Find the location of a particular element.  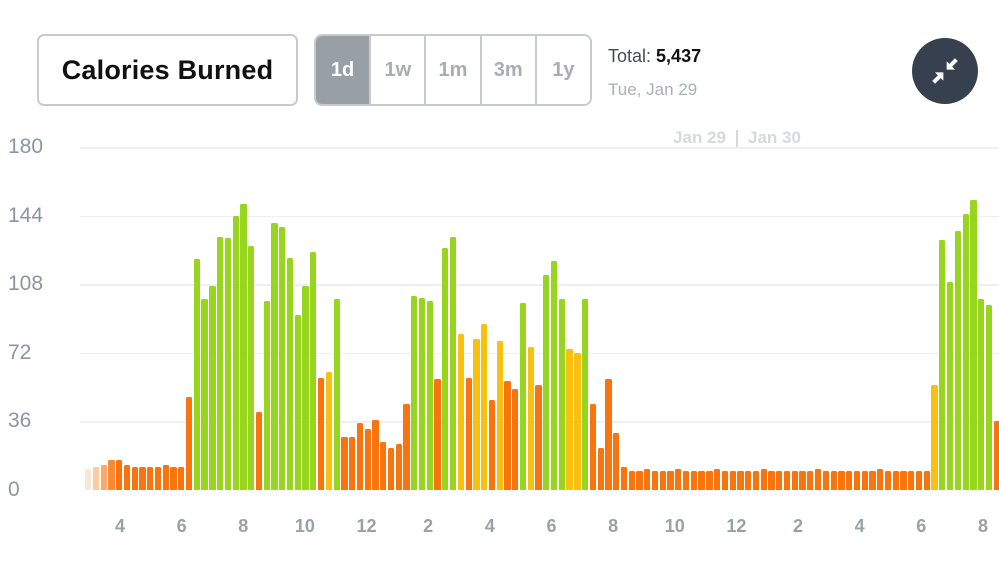

range-button-1d: 1d is located at coordinates (344, 70).